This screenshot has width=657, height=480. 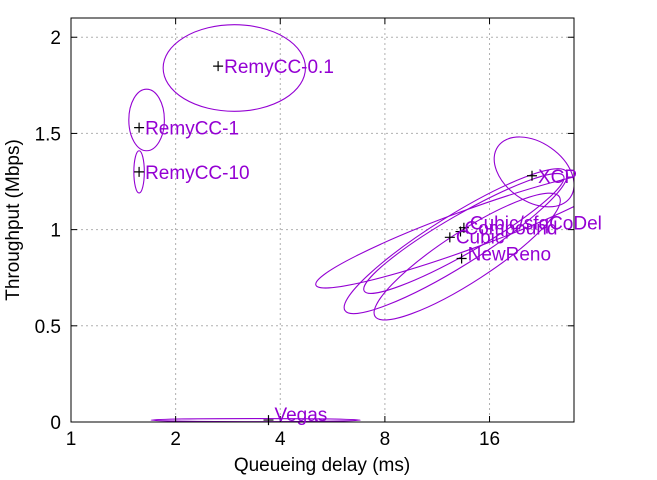 I want to click on ellipse-compound, so click(x=464, y=233).